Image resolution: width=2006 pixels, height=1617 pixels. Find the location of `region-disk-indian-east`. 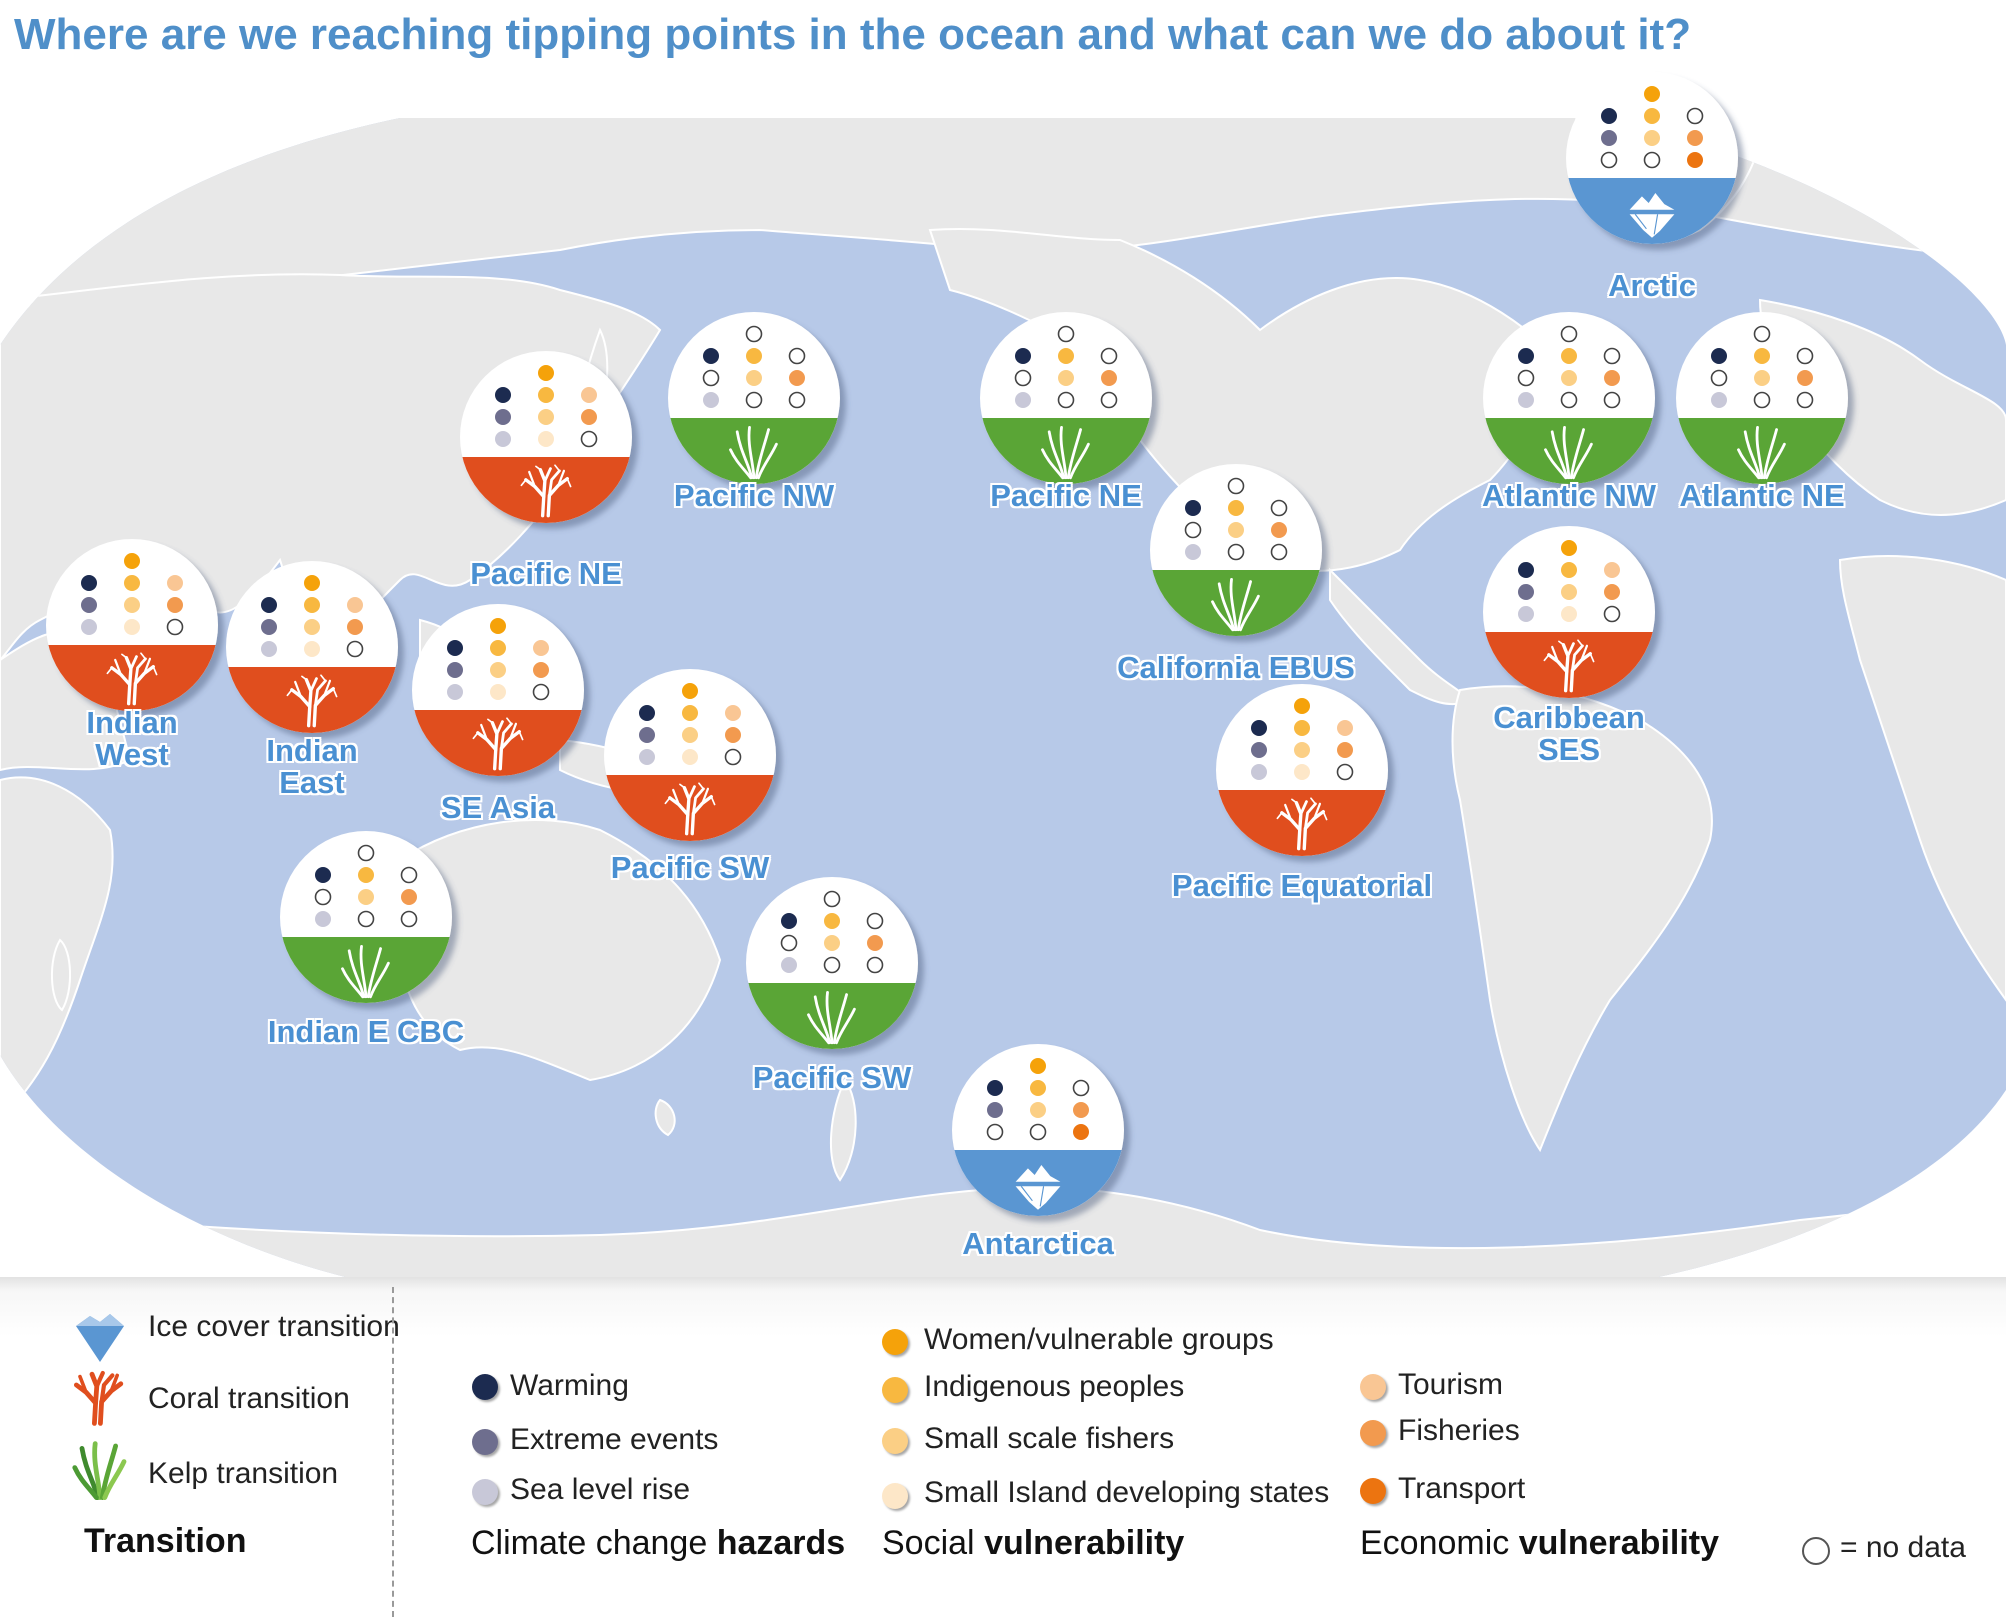

region-disk-indian-east is located at coordinates (312, 647).